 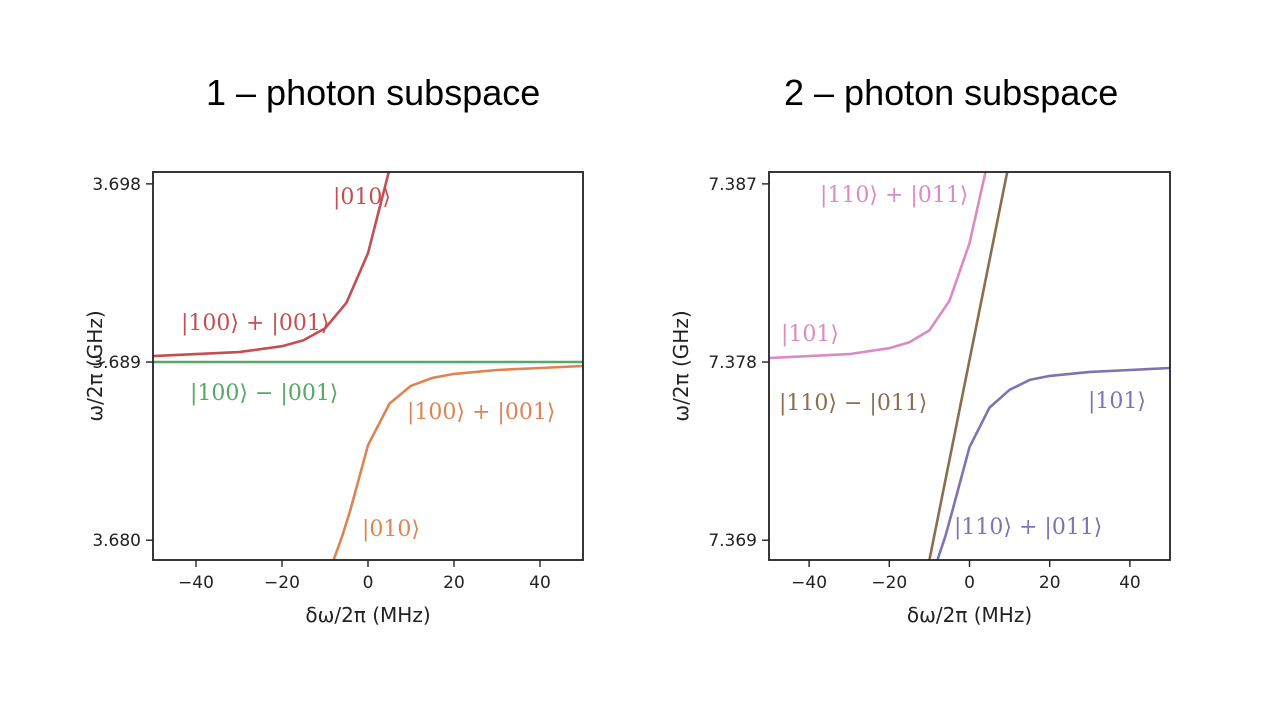 What do you see at coordinates (116, 541) in the screenshot?
I see `y-tick-label: 3.680` at bounding box center [116, 541].